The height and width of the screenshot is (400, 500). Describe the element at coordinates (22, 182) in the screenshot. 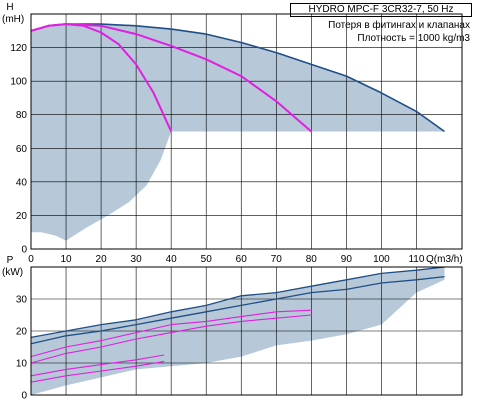

I see `y-tick-label: 40` at that location.